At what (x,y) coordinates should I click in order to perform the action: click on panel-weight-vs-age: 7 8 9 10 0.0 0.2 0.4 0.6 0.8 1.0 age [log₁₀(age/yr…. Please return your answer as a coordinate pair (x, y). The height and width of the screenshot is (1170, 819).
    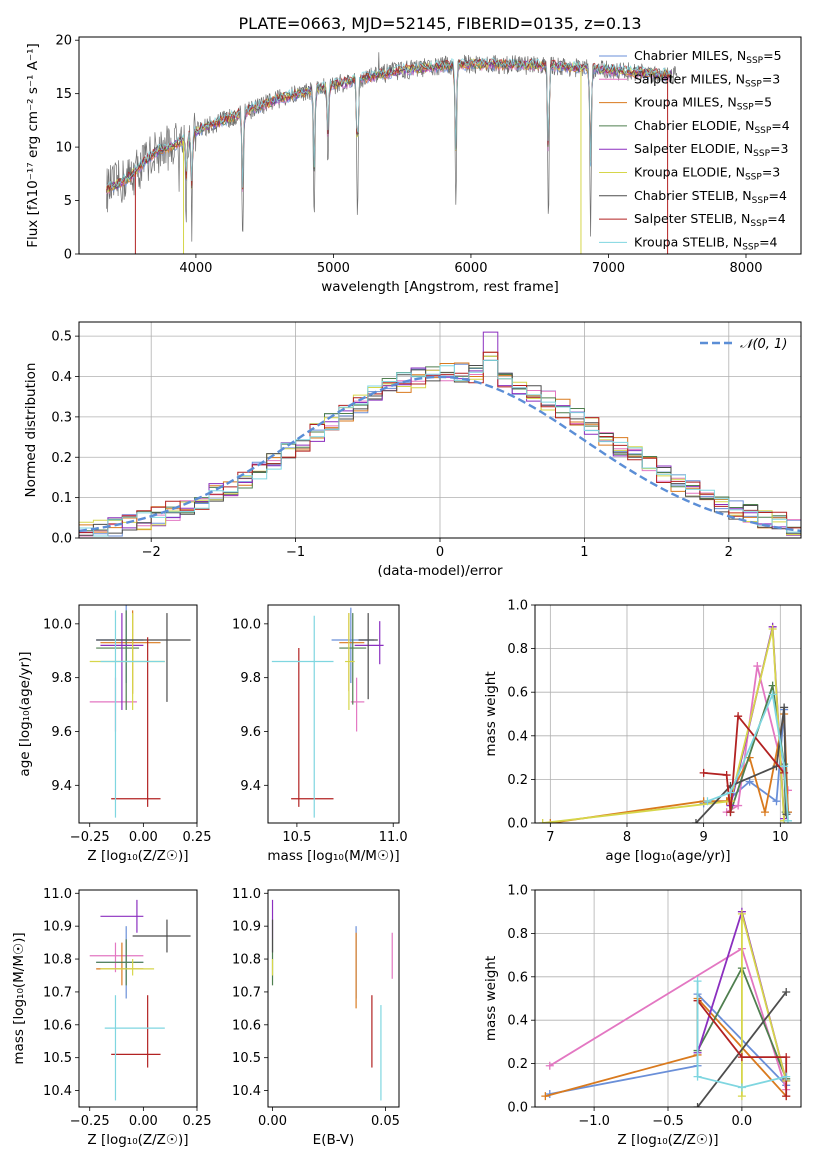
    Looking at the image, I should click on (642, 731).